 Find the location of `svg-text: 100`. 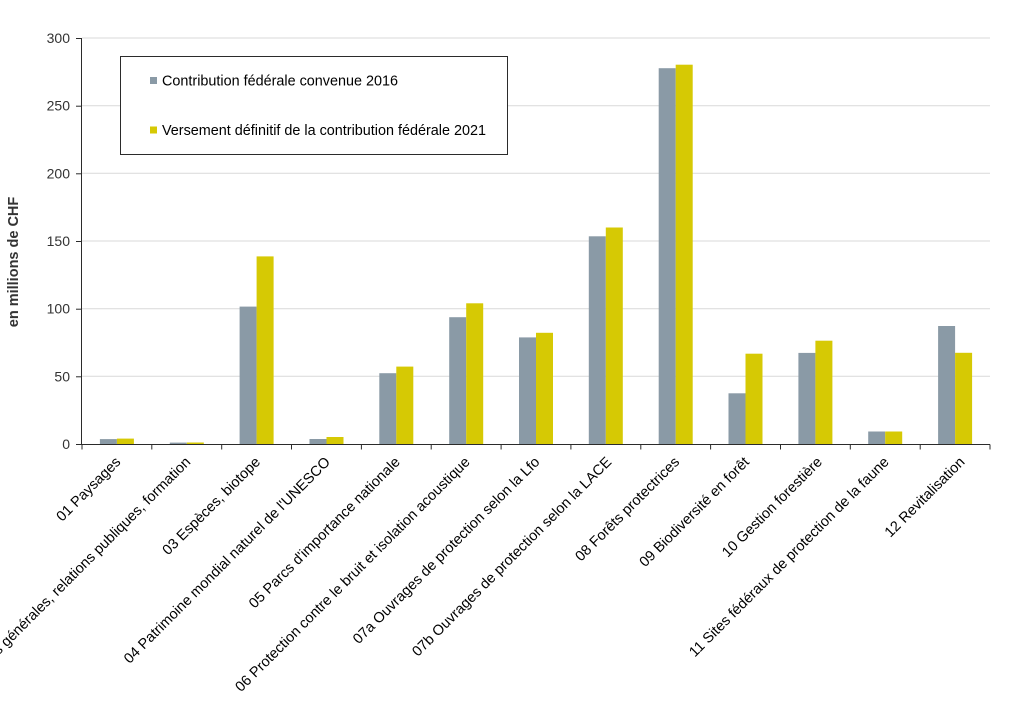

svg-text: 100 is located at coordinates (59, 309).